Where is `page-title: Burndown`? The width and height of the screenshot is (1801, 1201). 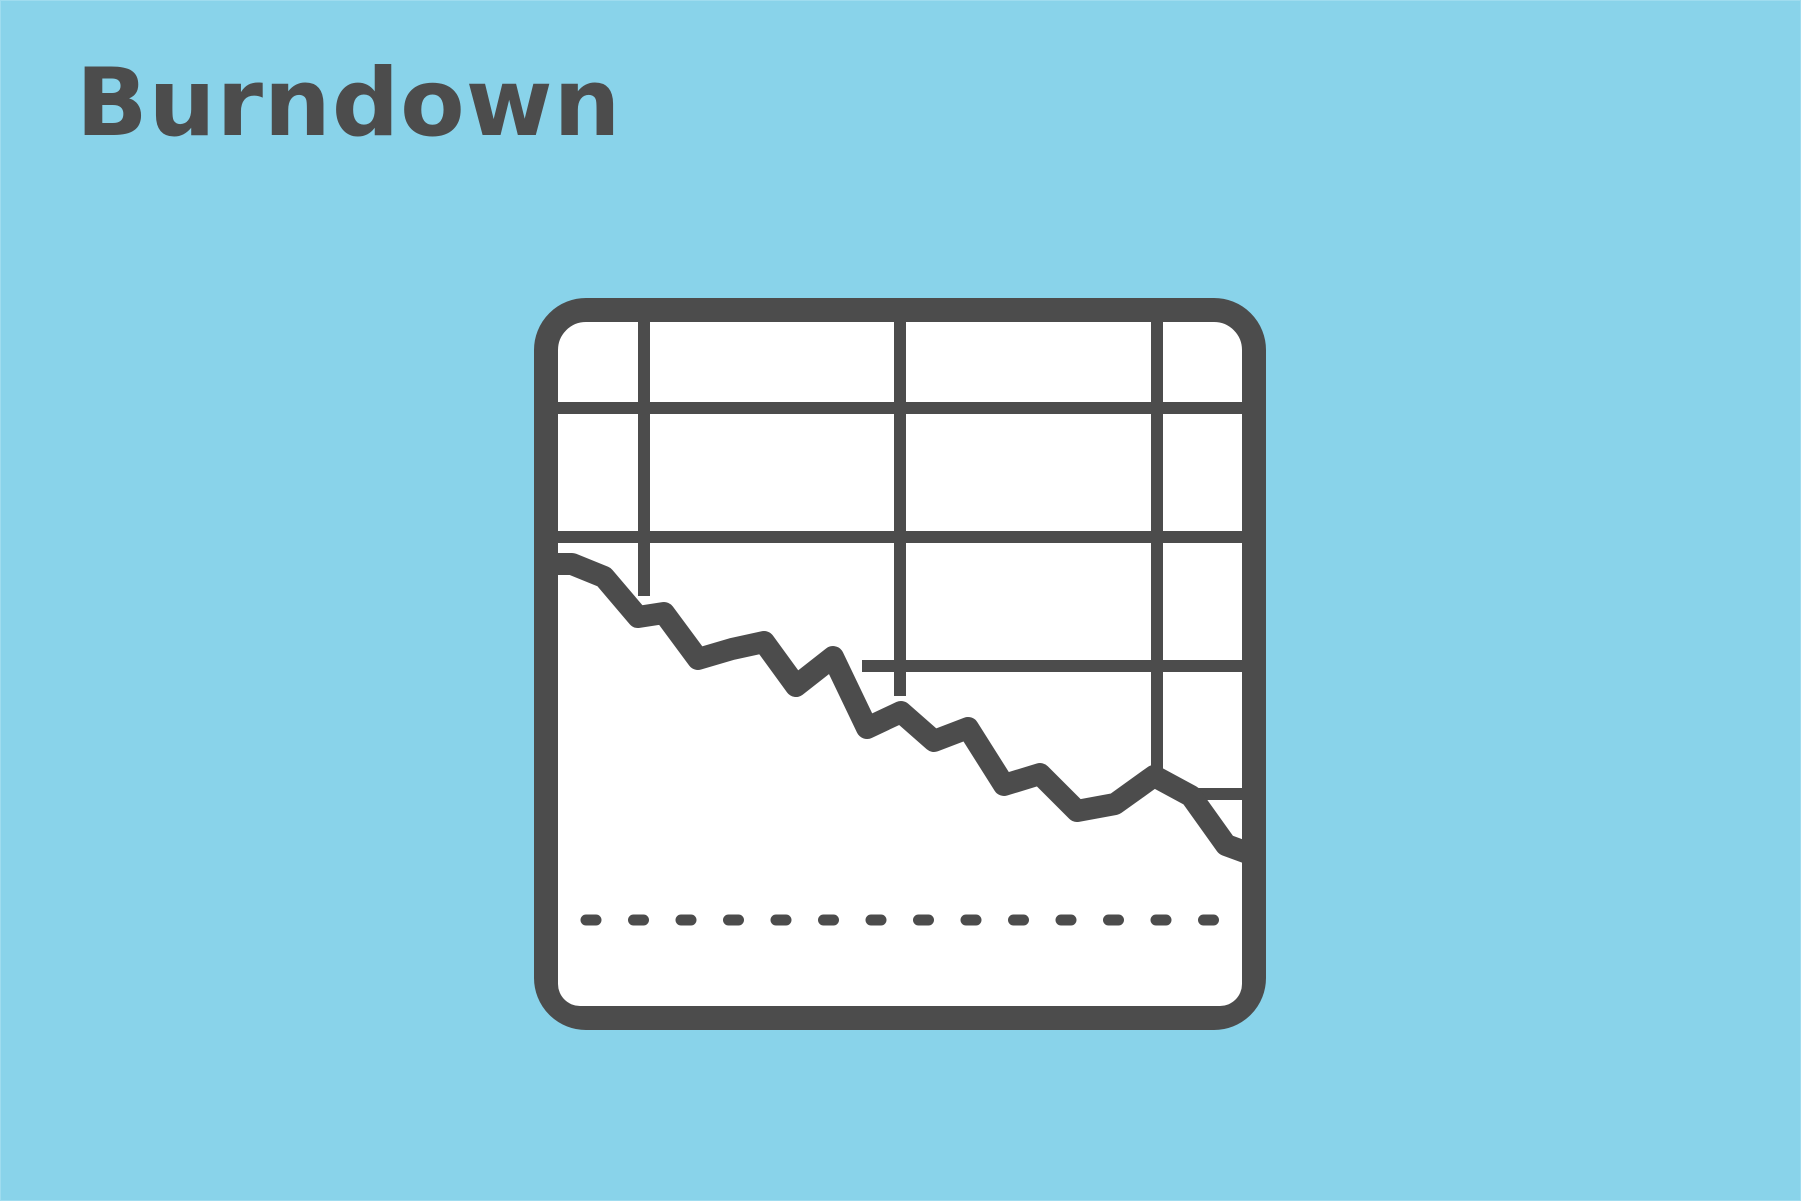
page-title: Burndown is located at coordinates (349, 103).